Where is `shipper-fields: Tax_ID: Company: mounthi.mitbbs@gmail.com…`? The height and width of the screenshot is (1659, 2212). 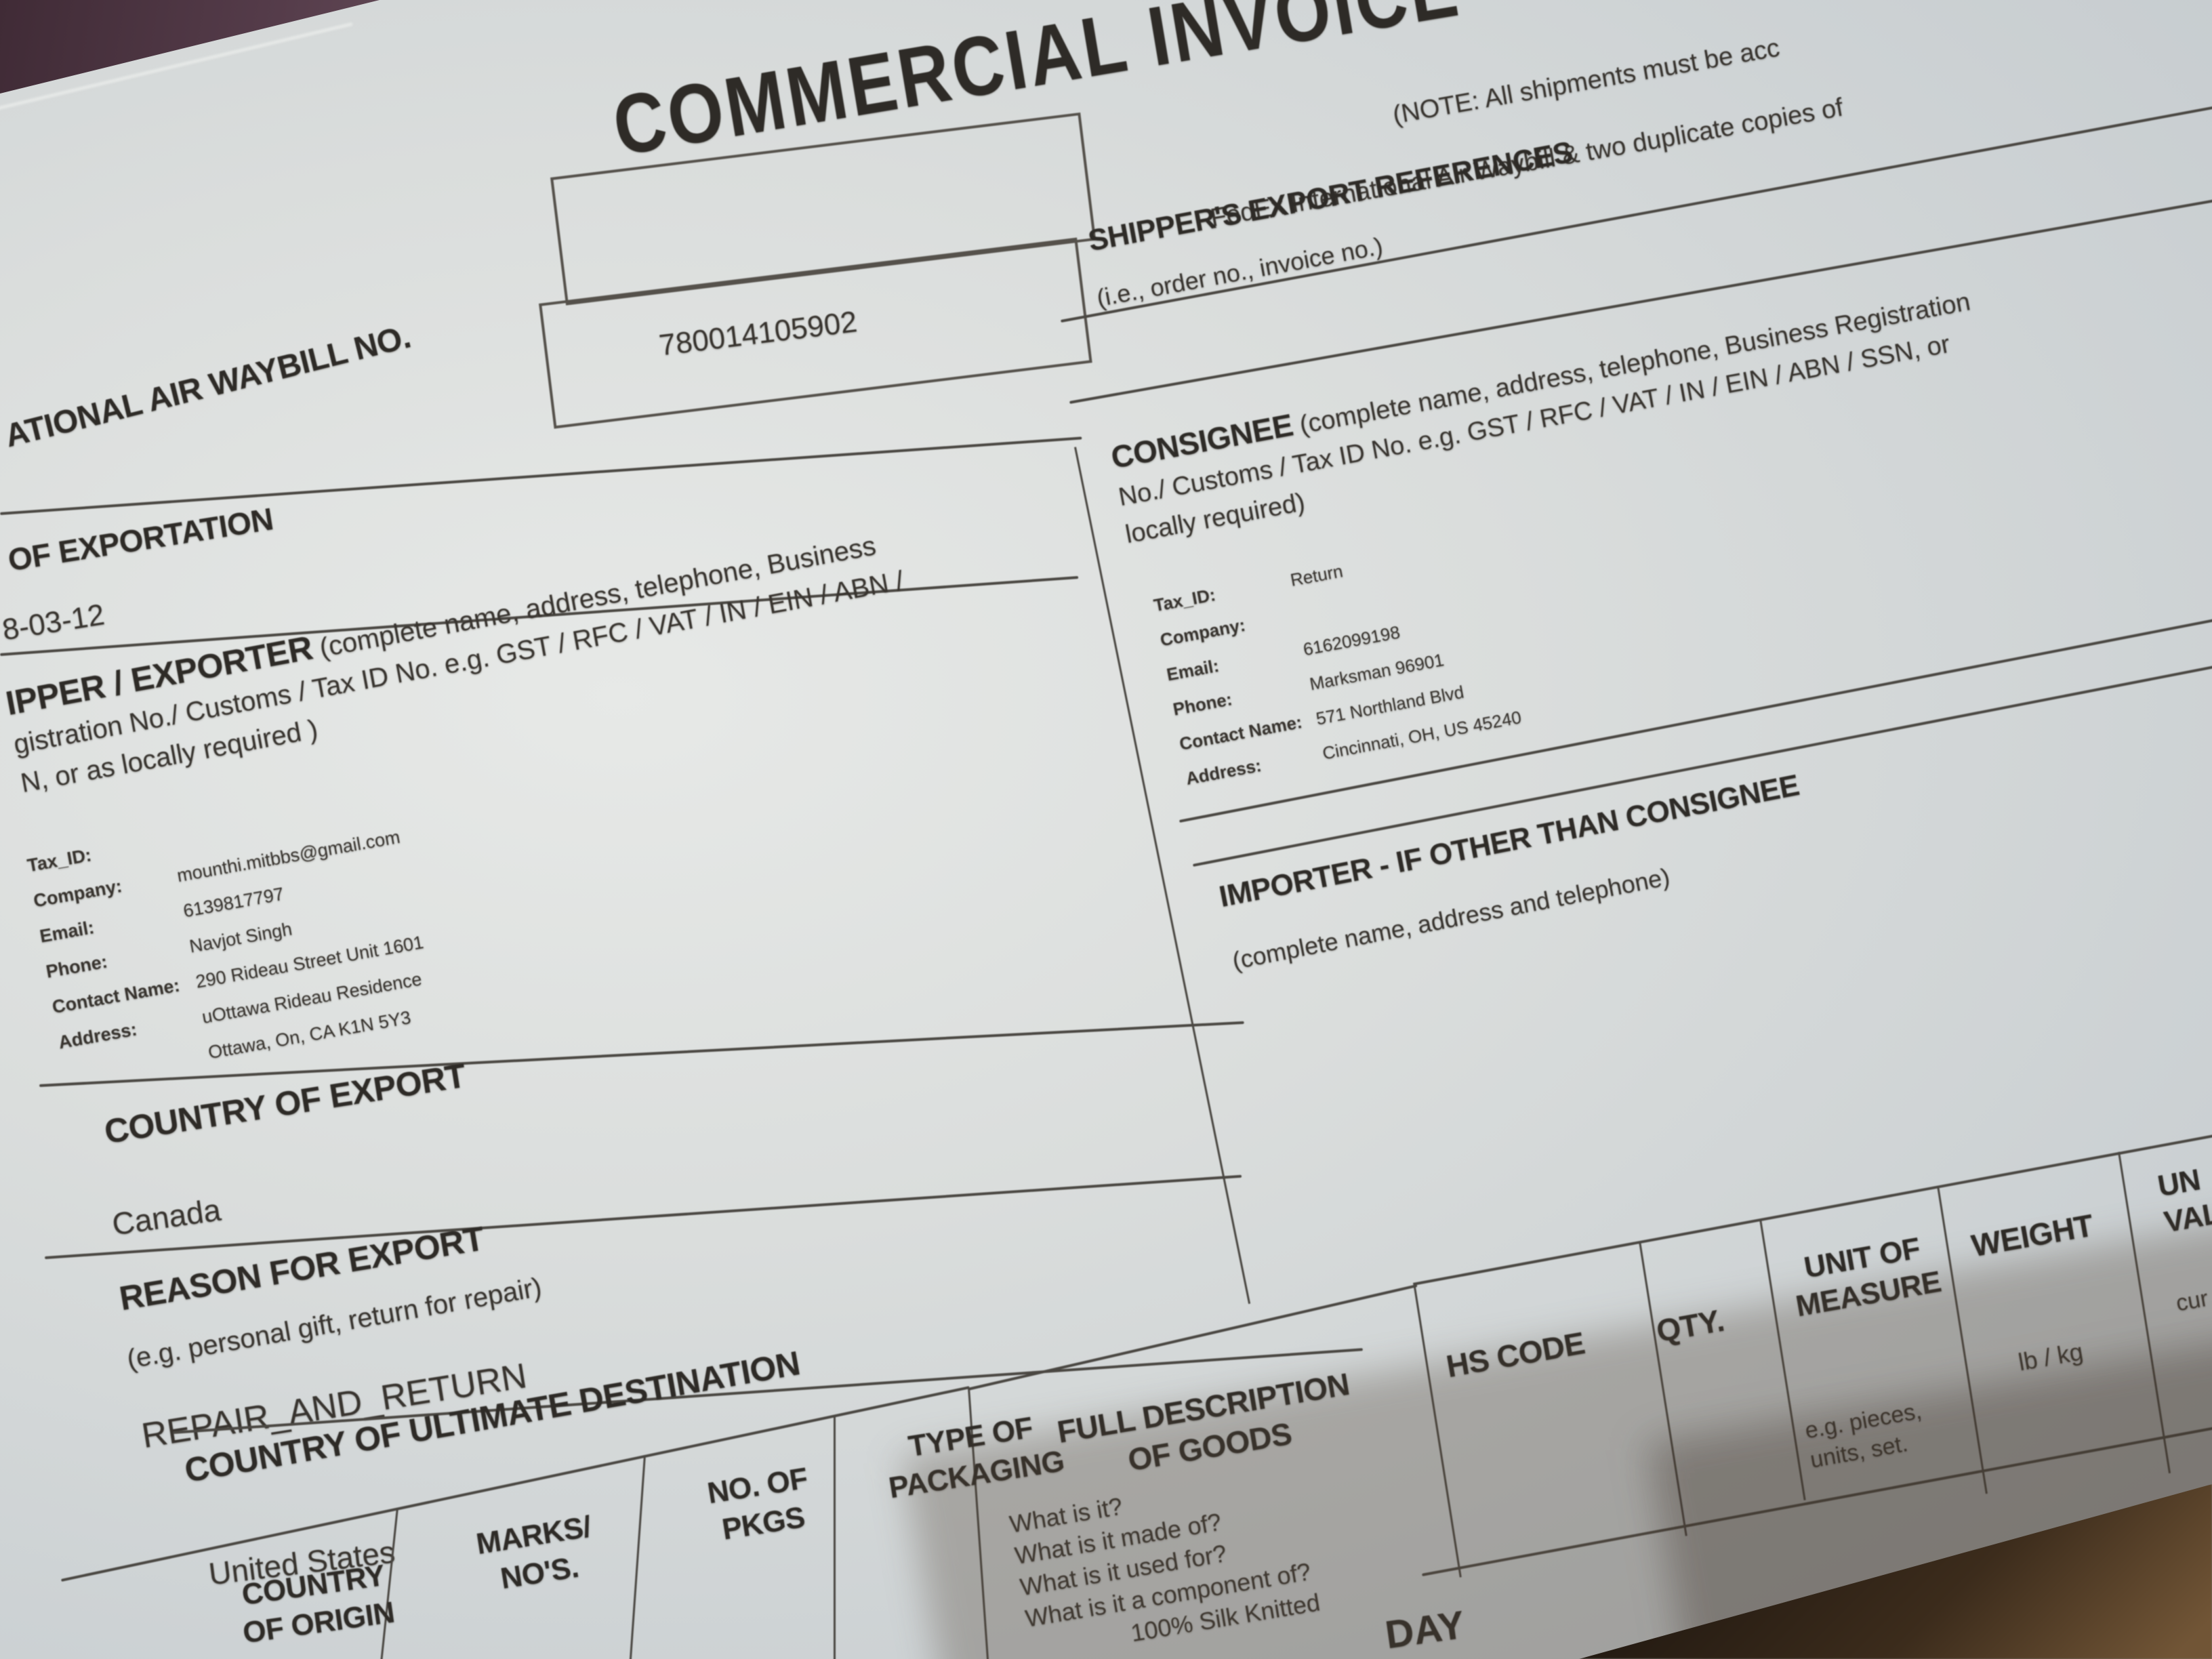
shipper-fields: Tax_ID: Company: mounthi.mitbbs@gmail.com… is located at coordinates (231, 940).